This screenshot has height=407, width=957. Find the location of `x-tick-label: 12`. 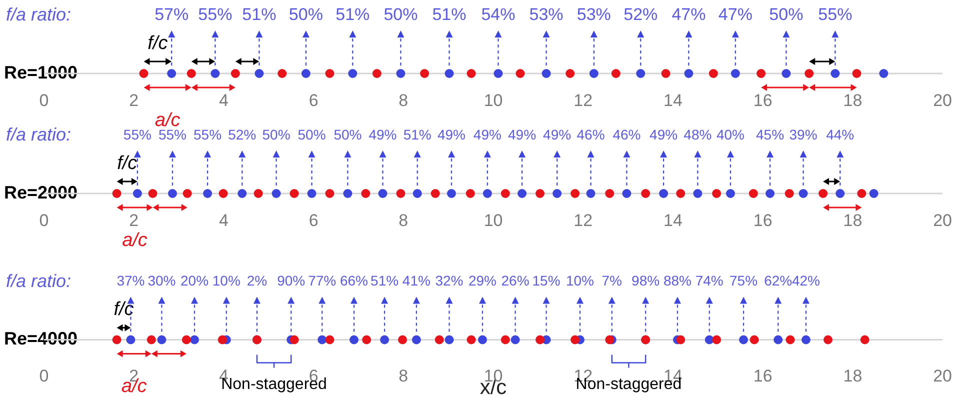

x-tick-label: 12 is located at coordinates (583, 220).